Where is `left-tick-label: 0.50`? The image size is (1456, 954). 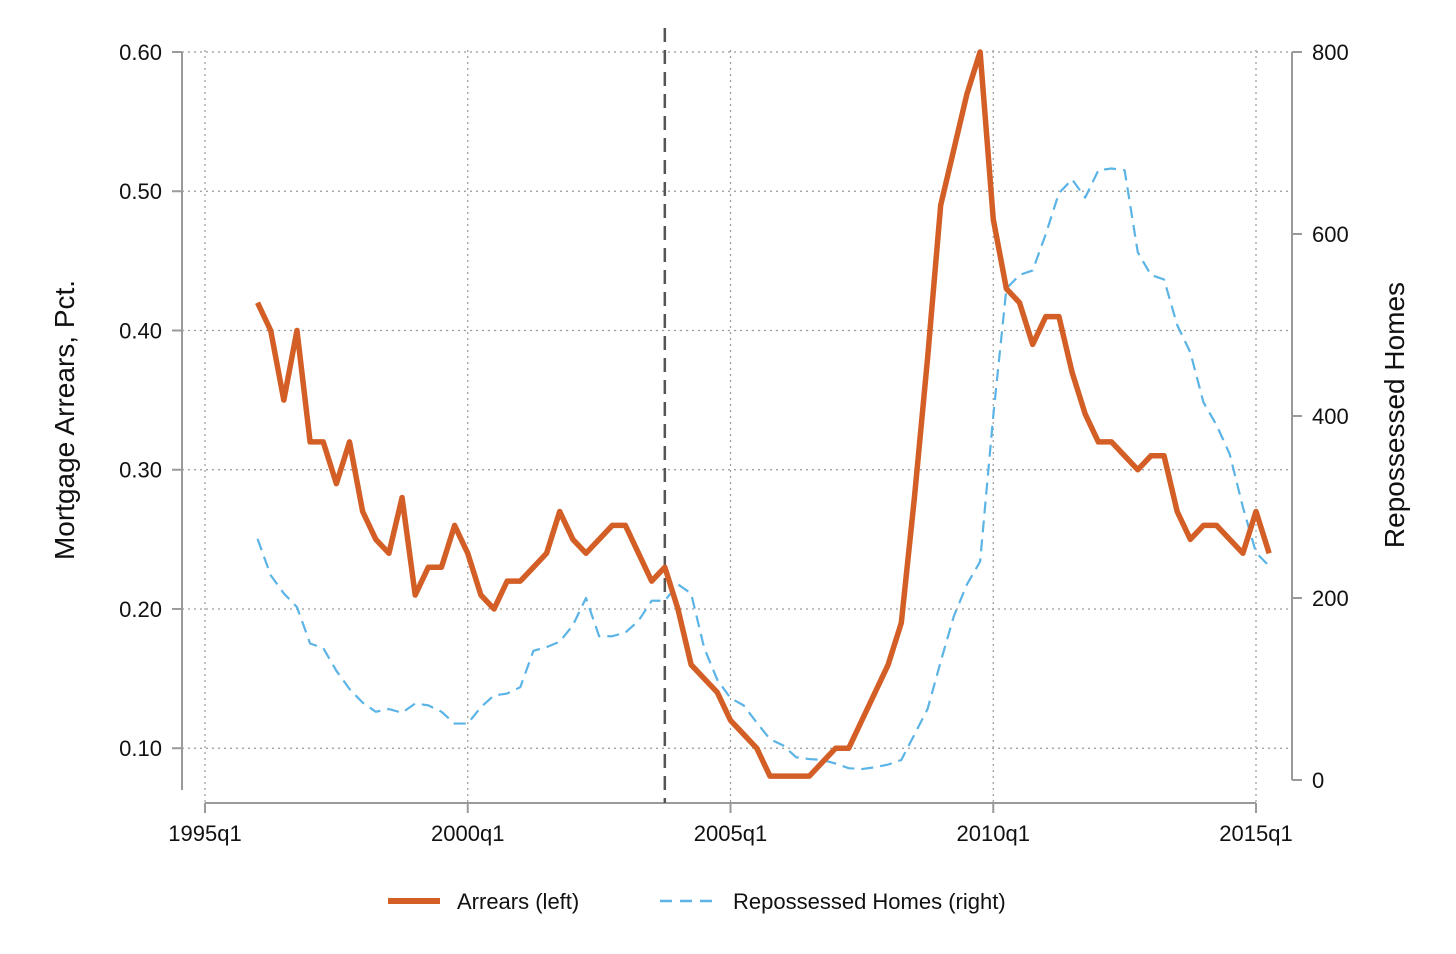 left-tick-label: 0.50 is located at coordinates (140, 191).